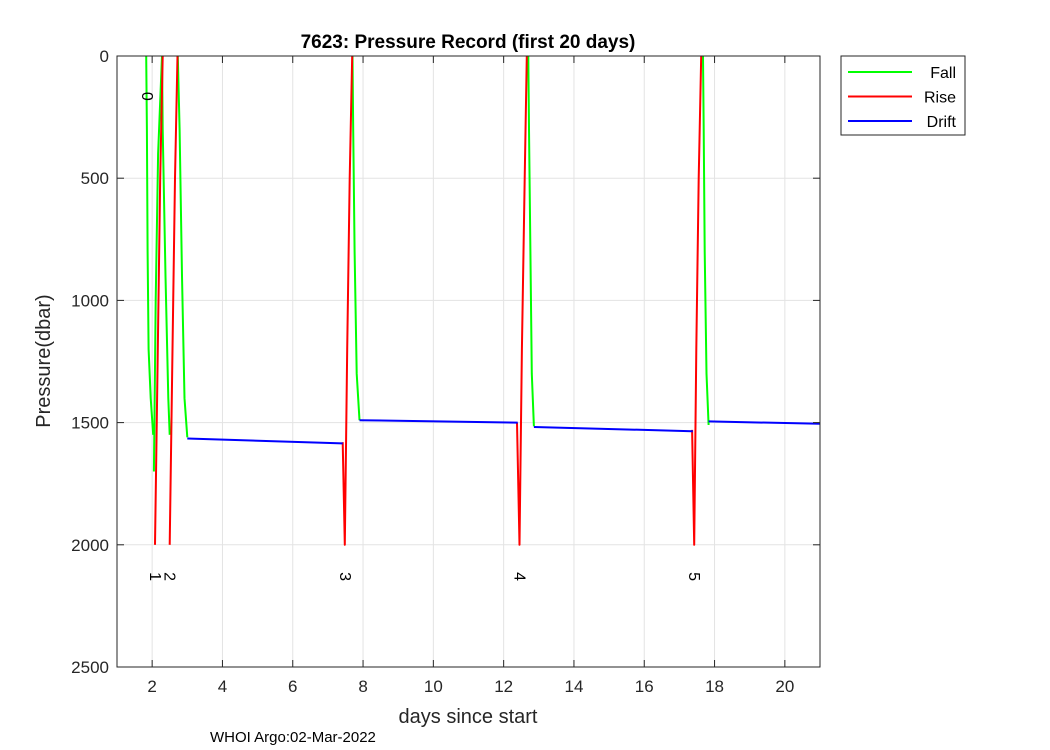 Image resolution: width=1050 pixels, height=750 pixels. What do you see at coordinates (693, 576) in the screenshot?
I see `cycle-label: 5` at bounding box center [693, 576].